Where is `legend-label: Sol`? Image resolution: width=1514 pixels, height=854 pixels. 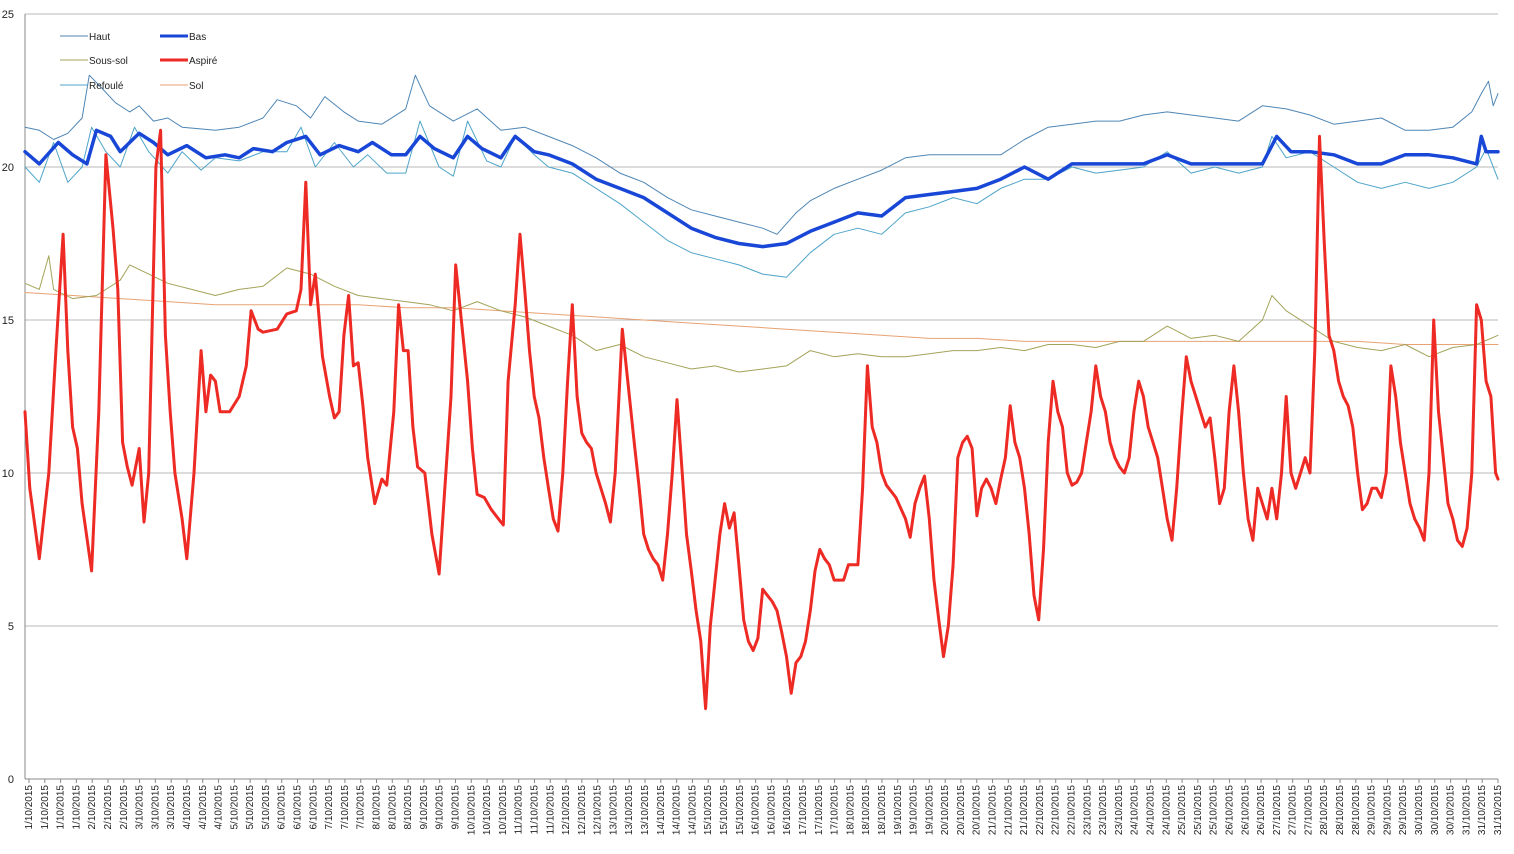
legend-label: Sol is located at coordinates (196, 86).